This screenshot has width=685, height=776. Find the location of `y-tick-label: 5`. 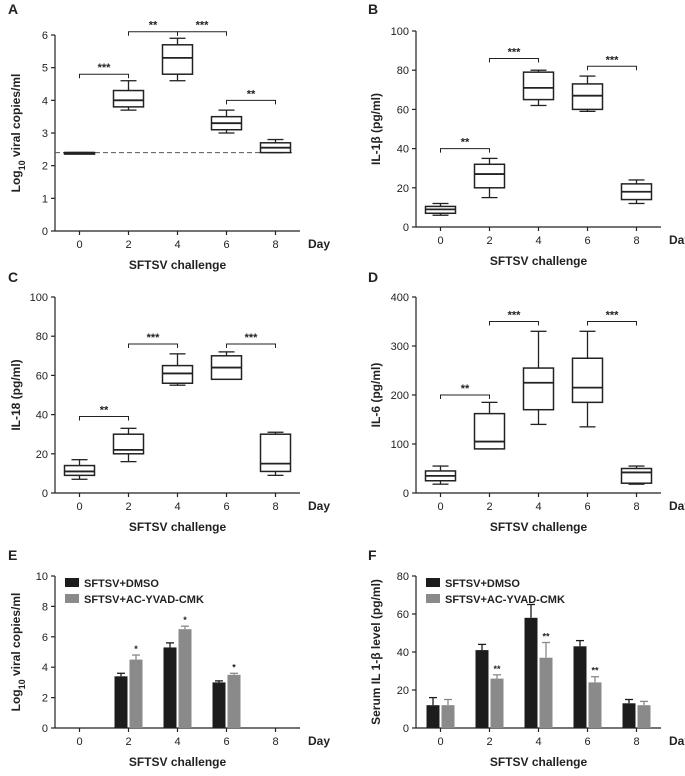

y-tick-label: 5 is located at coordinates (45, 69).